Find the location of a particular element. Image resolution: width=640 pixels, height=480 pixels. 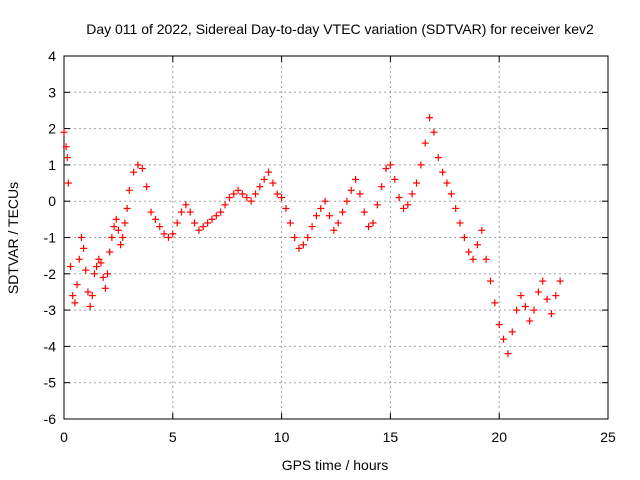

y-tick-label: -6 is located at coordinates (50, 419).